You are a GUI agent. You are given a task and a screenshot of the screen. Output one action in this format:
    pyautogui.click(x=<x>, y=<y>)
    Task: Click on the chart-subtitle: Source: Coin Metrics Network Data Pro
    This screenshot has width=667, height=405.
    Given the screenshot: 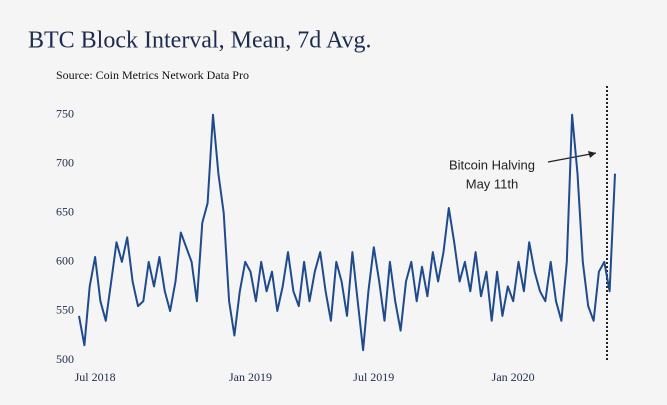 What is the action you would take?
    pyautogui.click(x=152, y=75)
    